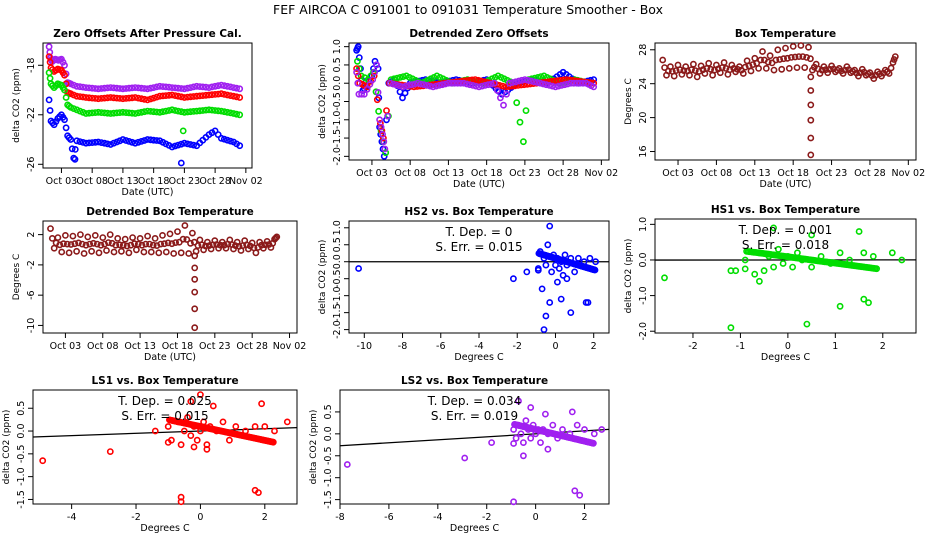  Describe the element at coordinates (536, 517) in the screenshot. I see `x-tick-label: 0` at that location.